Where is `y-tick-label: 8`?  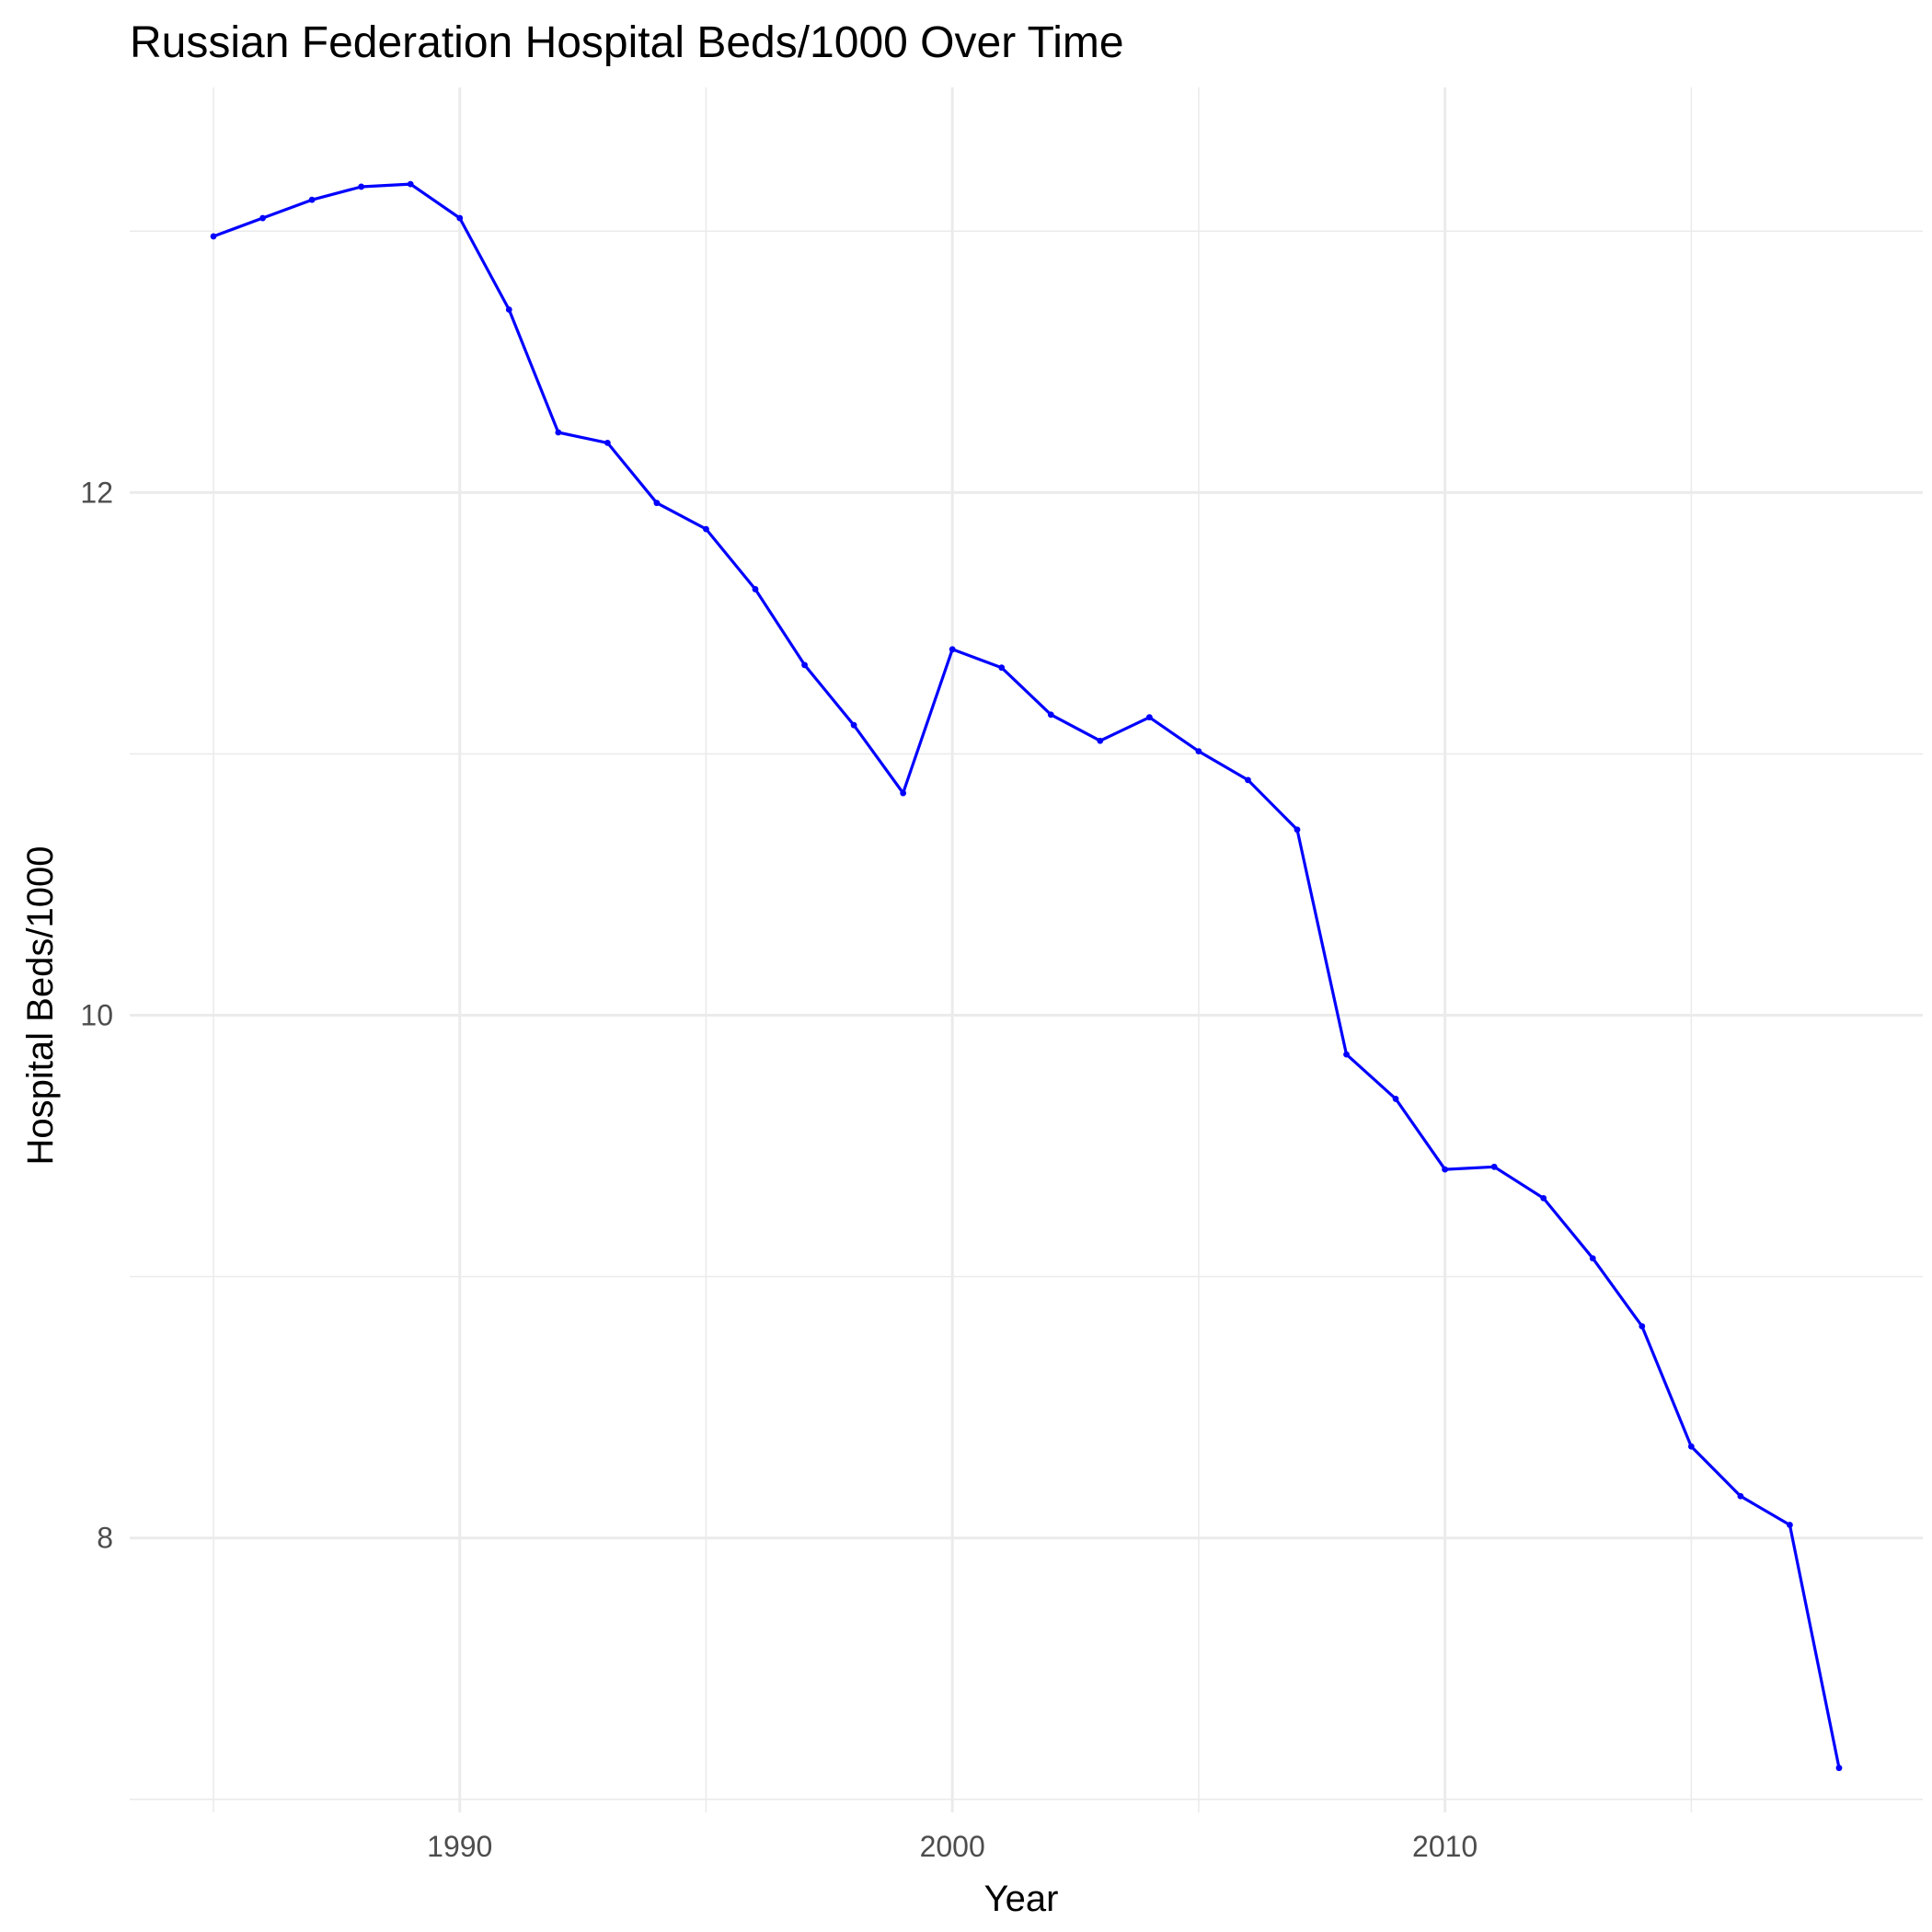 y-tick-label: 8 is located at coordinates (105, 1538).